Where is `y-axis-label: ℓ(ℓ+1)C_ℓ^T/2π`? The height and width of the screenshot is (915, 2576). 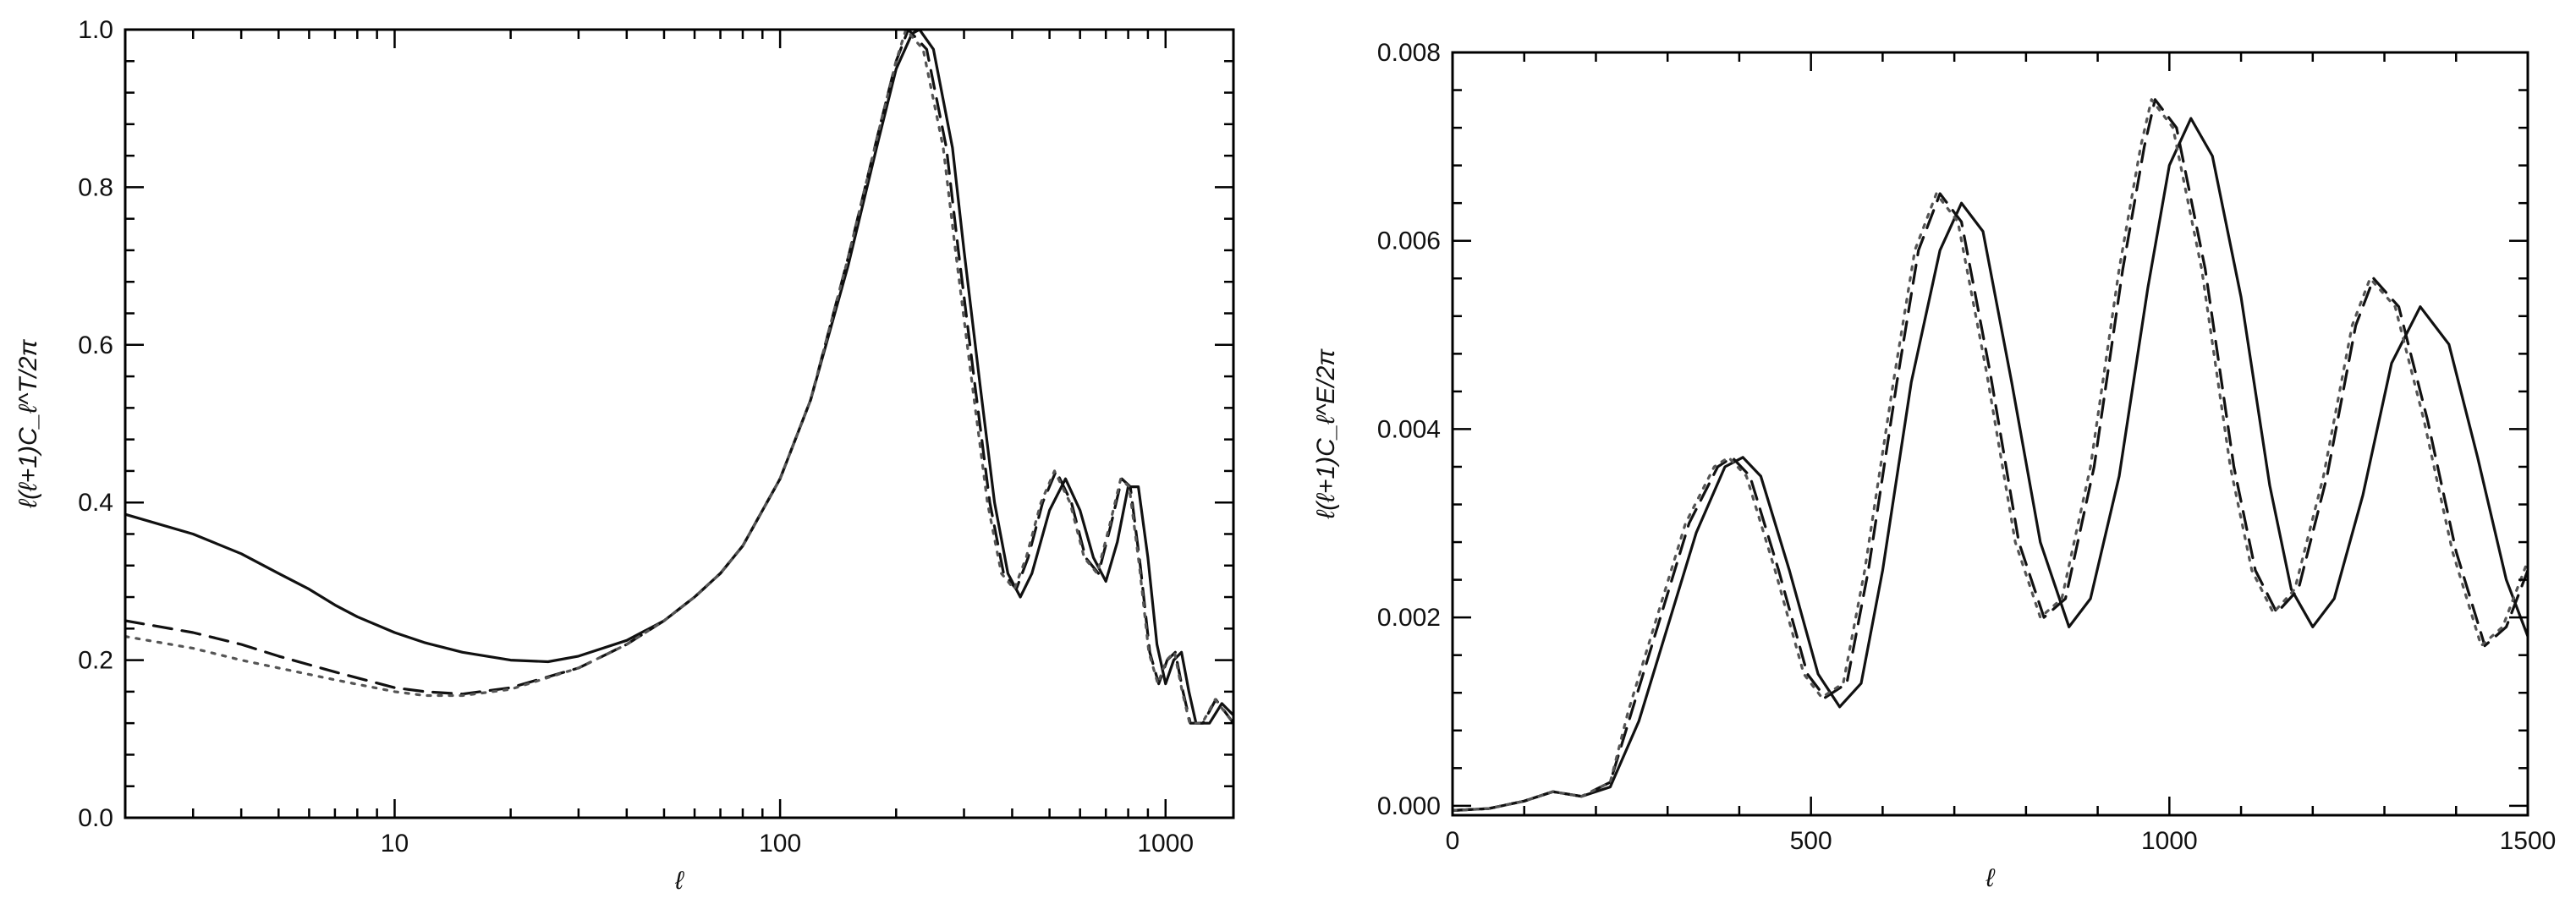
y-axis-label: ℓ(ℓ+1)C_ℓ^T/2π is located at coordinates (28, 424).